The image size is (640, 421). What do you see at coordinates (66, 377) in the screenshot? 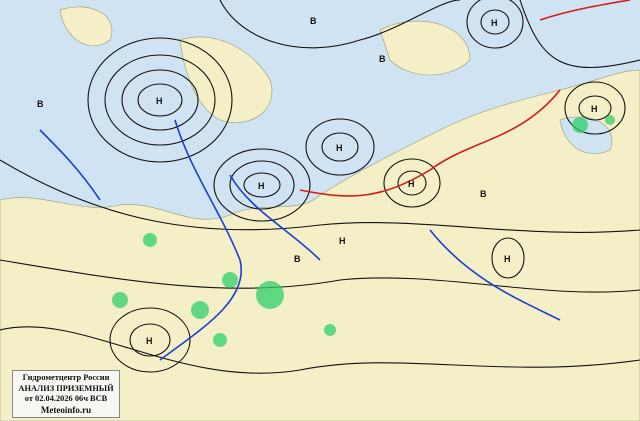
I see `organization-name: Гидрометцентр России` at bounding box center [66, 377].